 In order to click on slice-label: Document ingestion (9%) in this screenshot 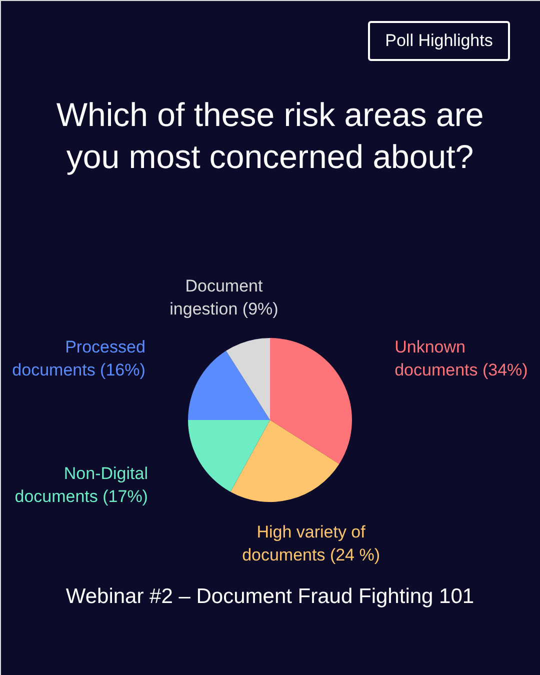, I will do `click(224, 297)`.